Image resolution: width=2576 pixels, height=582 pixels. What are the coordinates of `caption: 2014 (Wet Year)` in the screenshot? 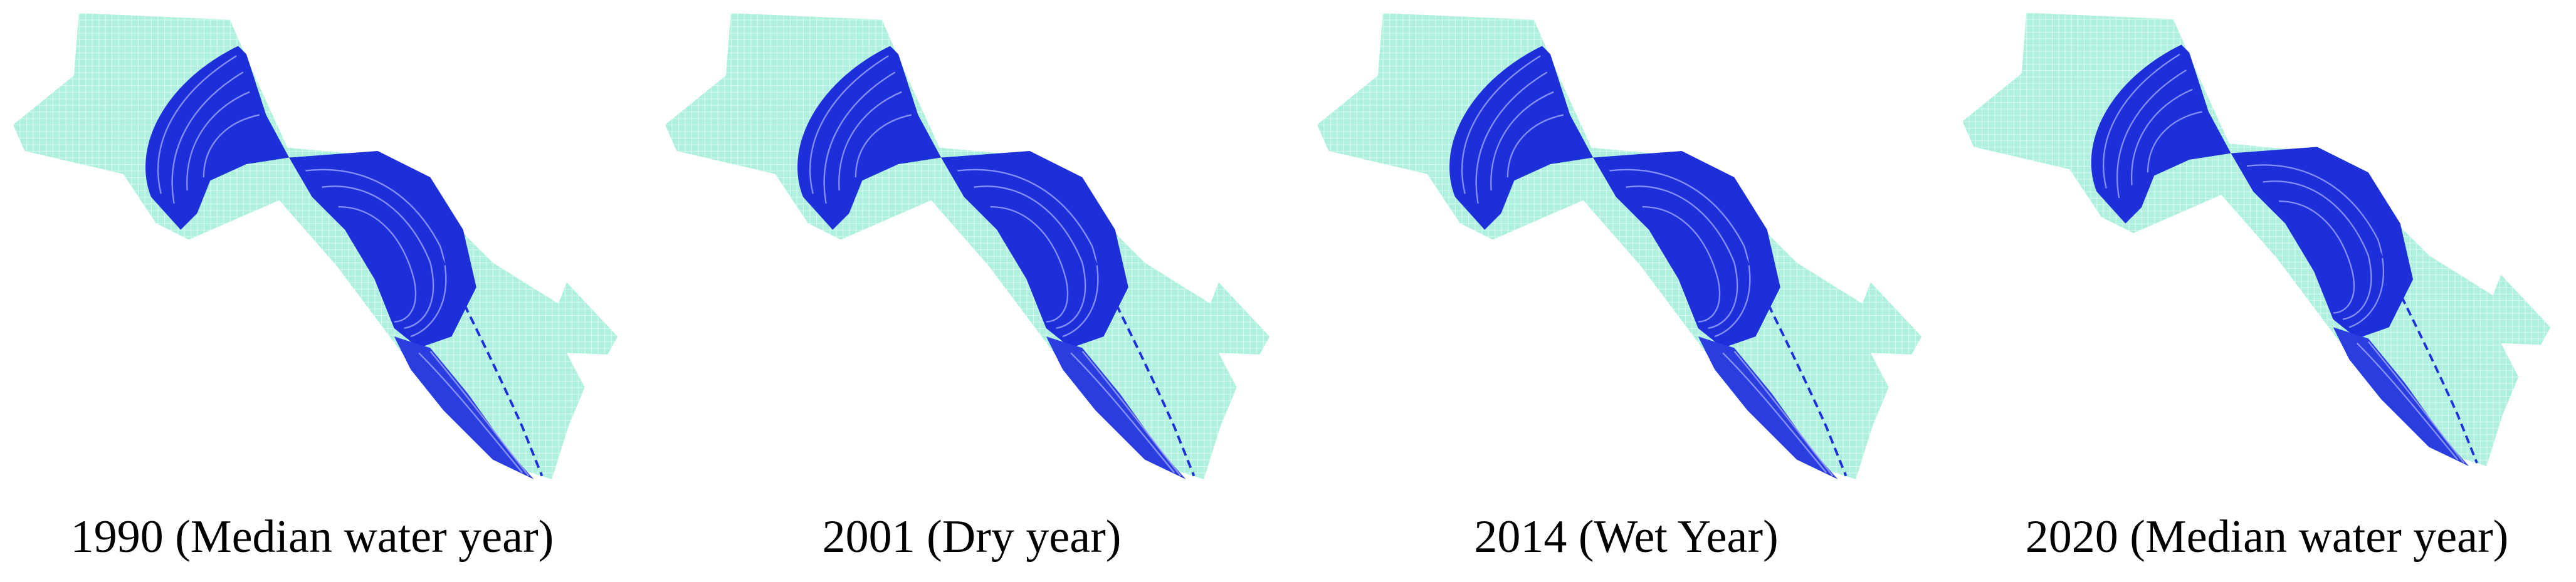 It's located at (1626, 537).